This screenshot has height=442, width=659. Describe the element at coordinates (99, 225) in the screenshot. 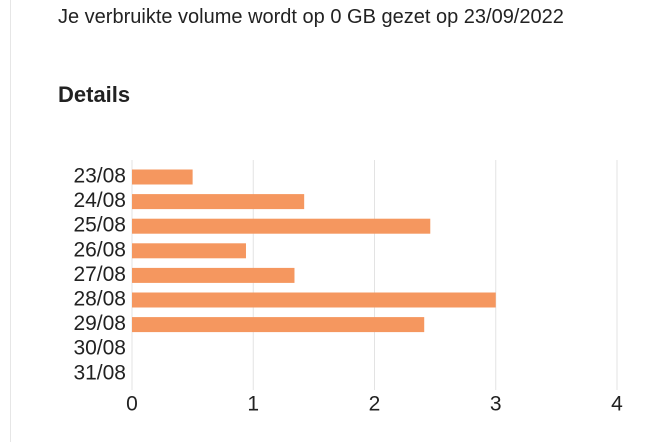

I see `y-tick-label: 25/08` at that location.